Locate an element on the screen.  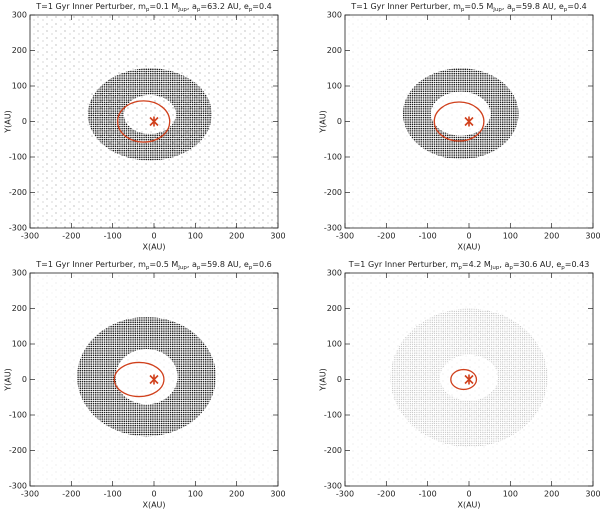
title-part: =0.6 is located at coordinates (261, 264).